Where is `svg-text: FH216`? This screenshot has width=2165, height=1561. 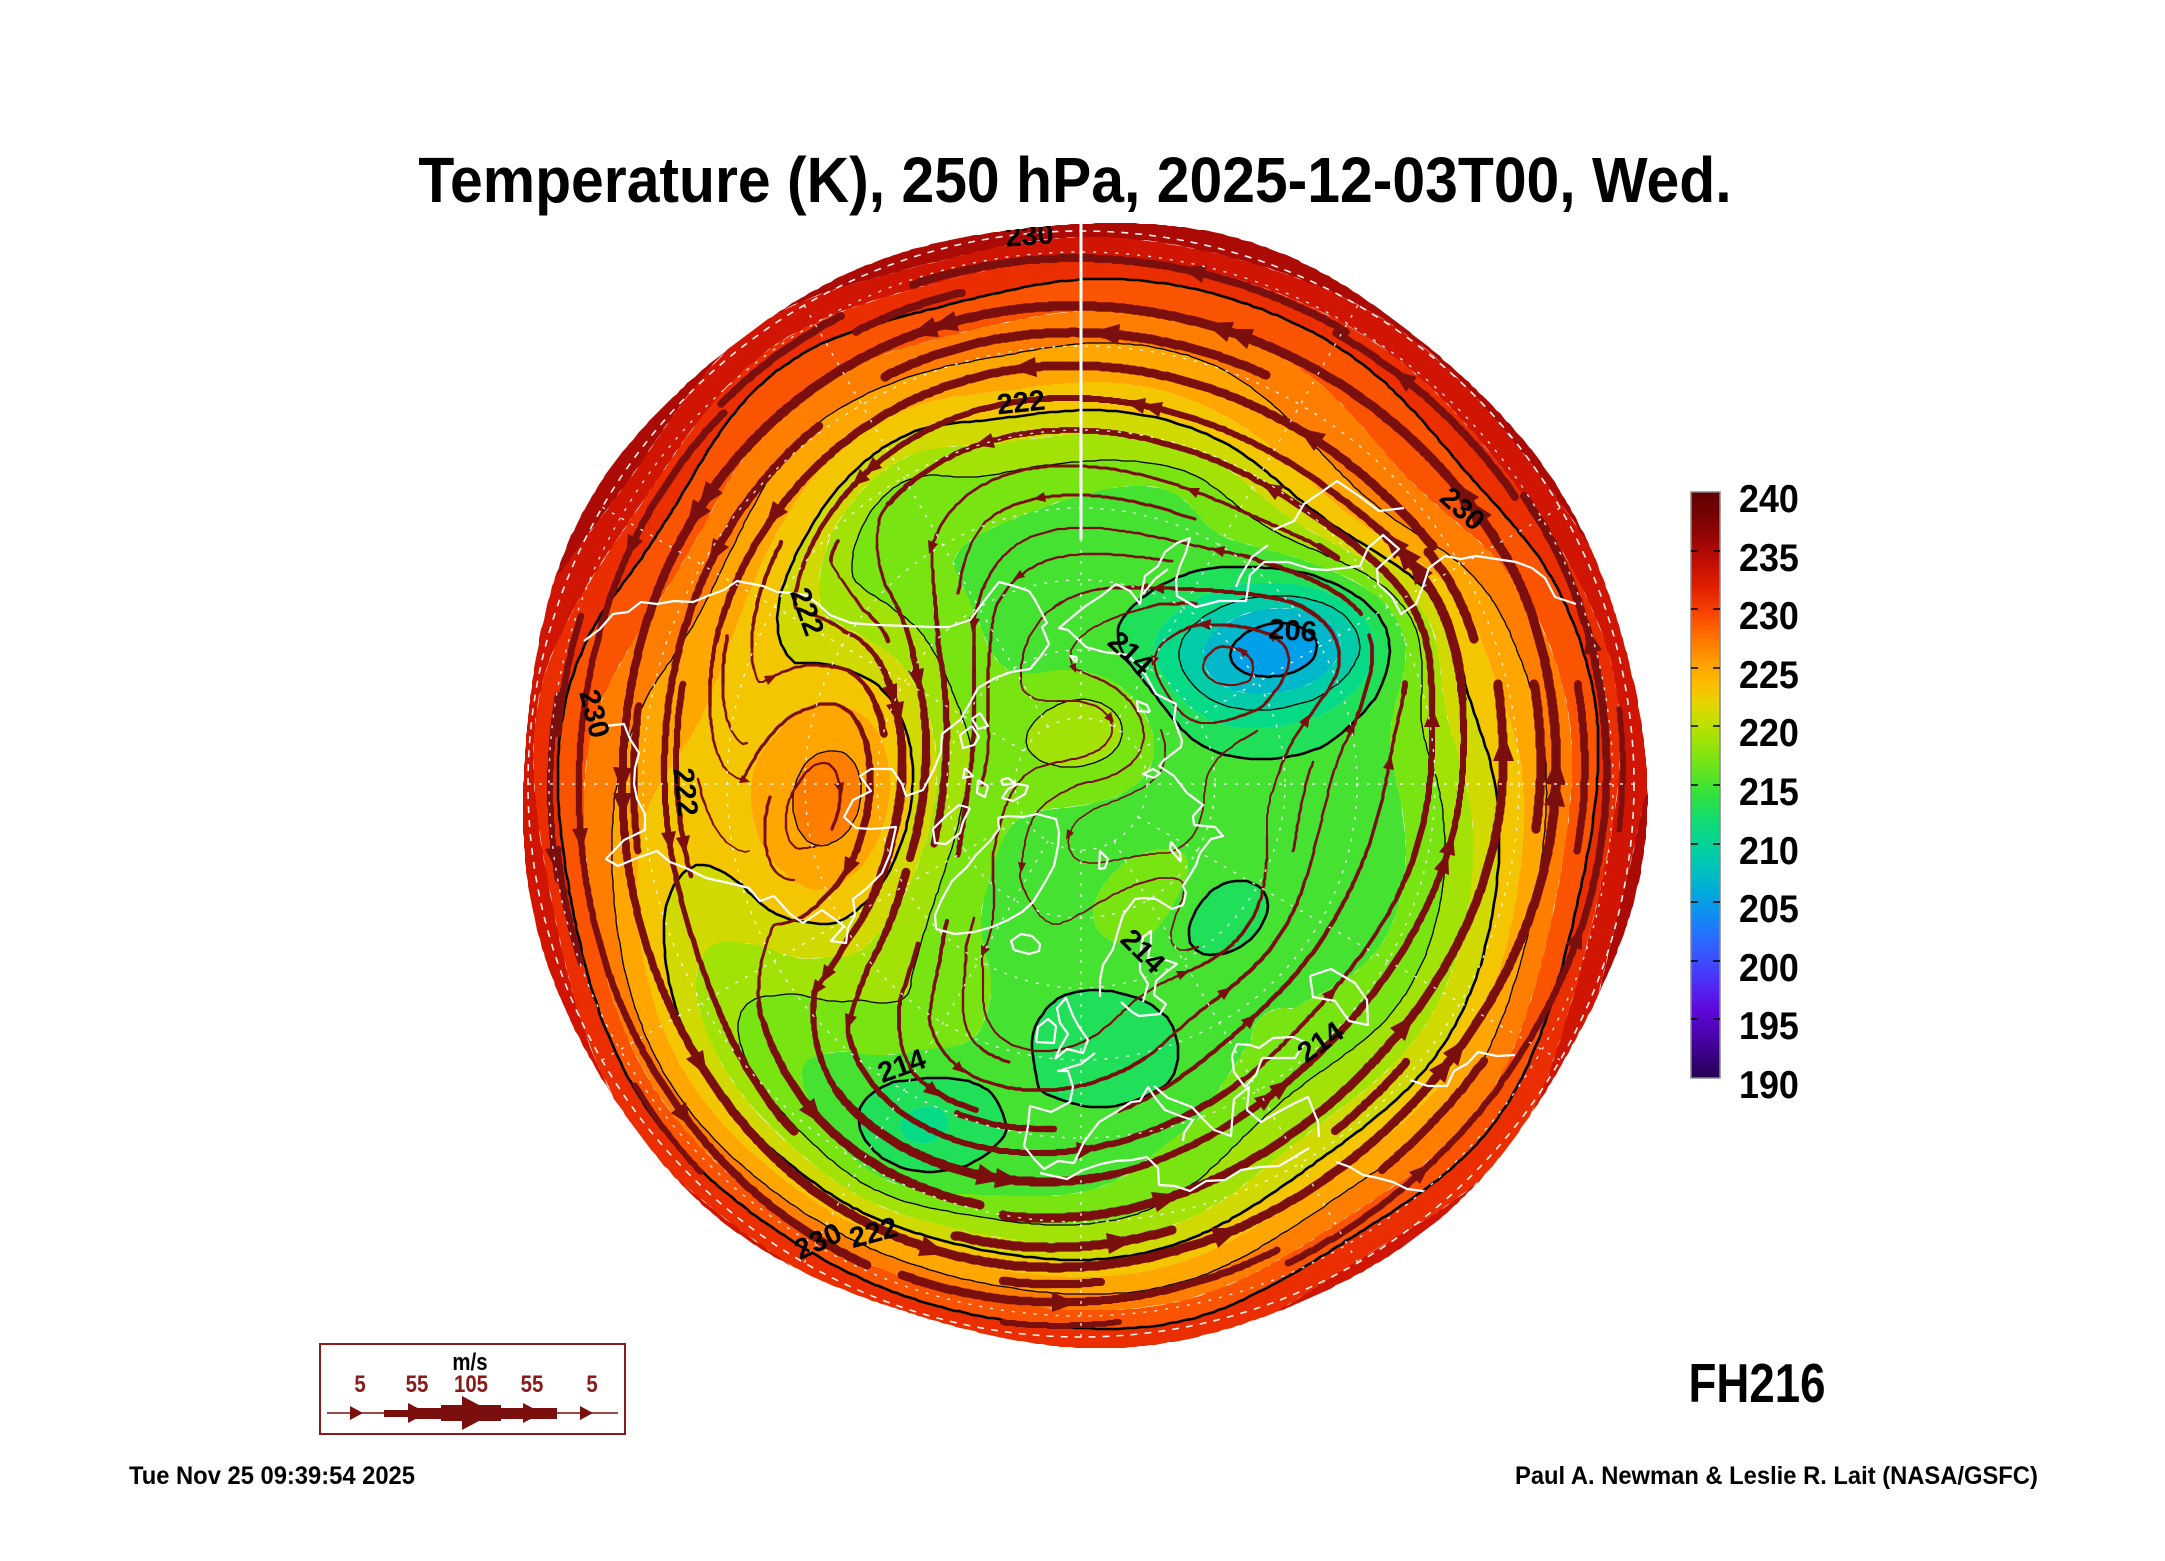
svg-text: FH216 is located at coordinates (1757, 1383).